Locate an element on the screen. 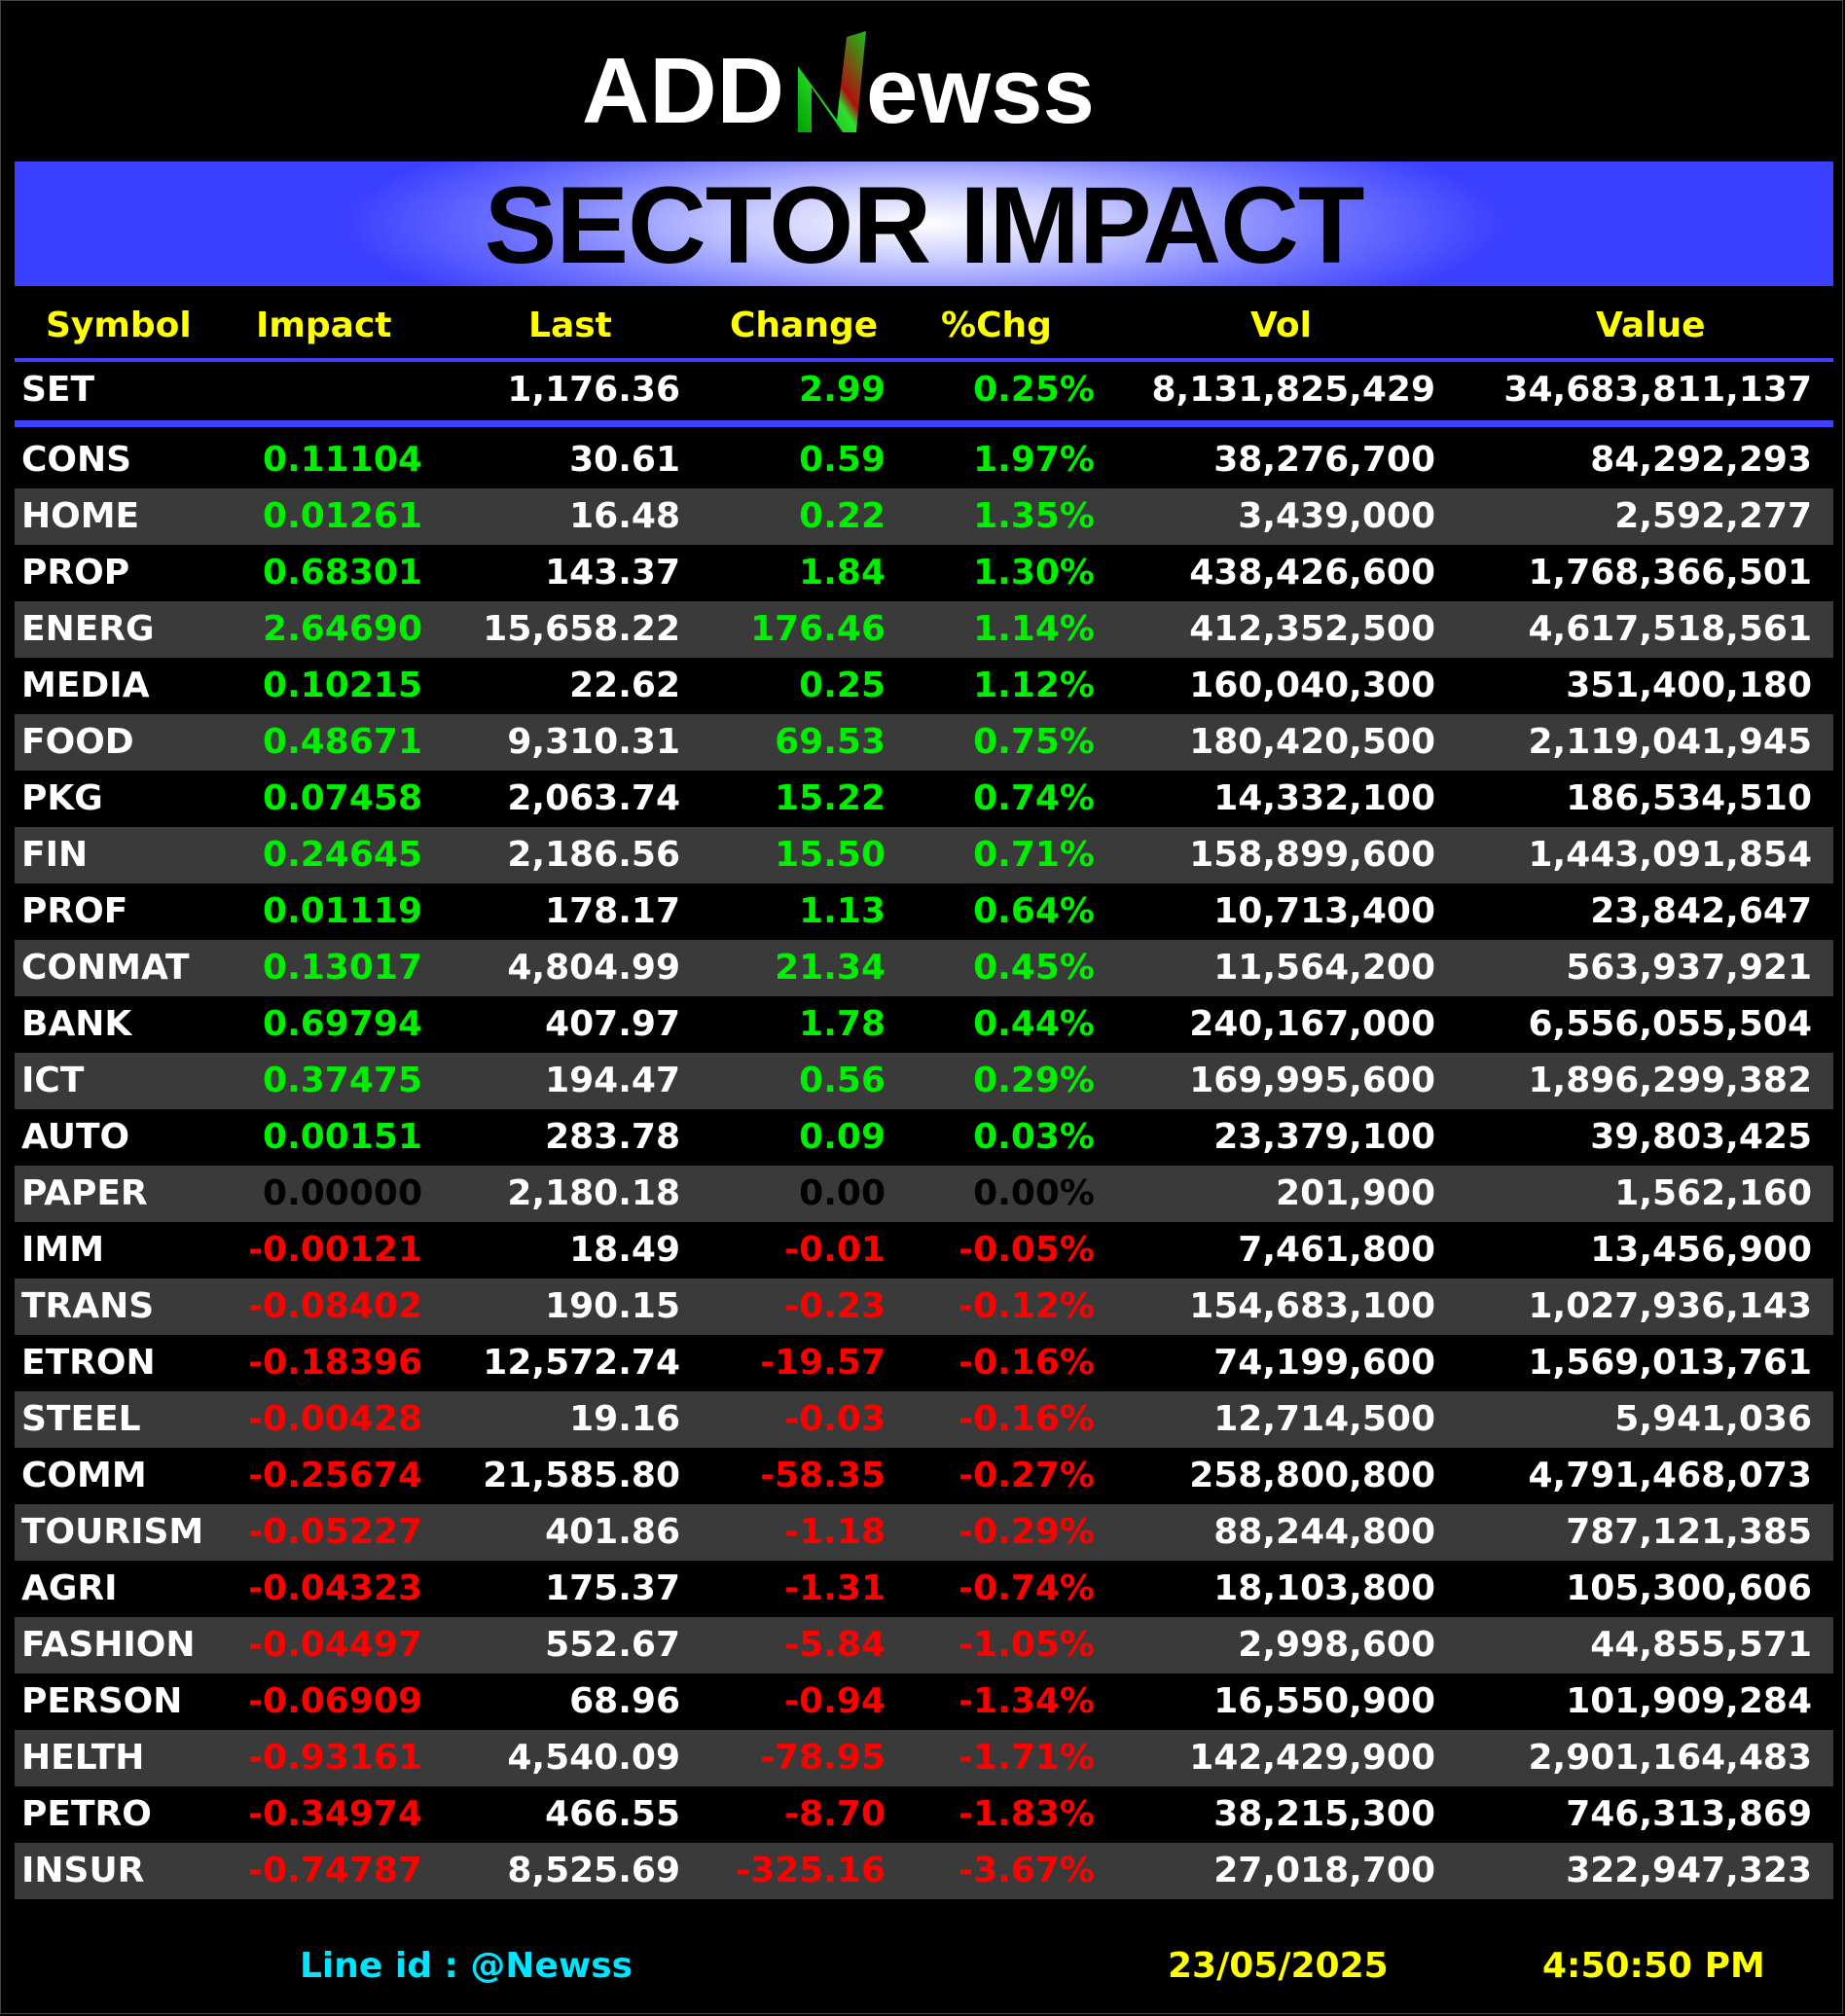  sector-last: 190.15 is located at coordinates (612, 1306).